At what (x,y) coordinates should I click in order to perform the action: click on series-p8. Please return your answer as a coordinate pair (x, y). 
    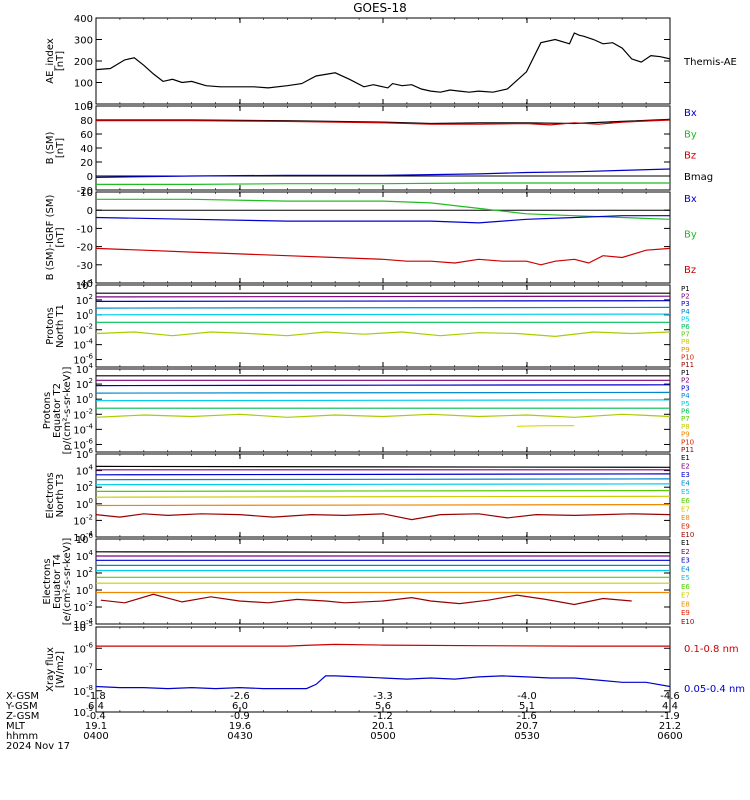
    Looking at the image, I should click on (545, 426).